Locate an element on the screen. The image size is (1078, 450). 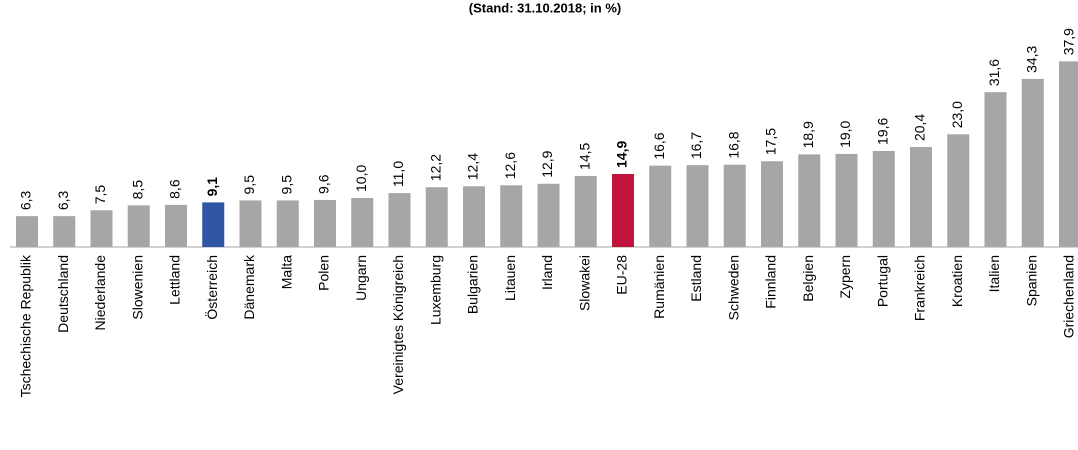
x-tick-label: Estland is located at coordinates (696, 278).